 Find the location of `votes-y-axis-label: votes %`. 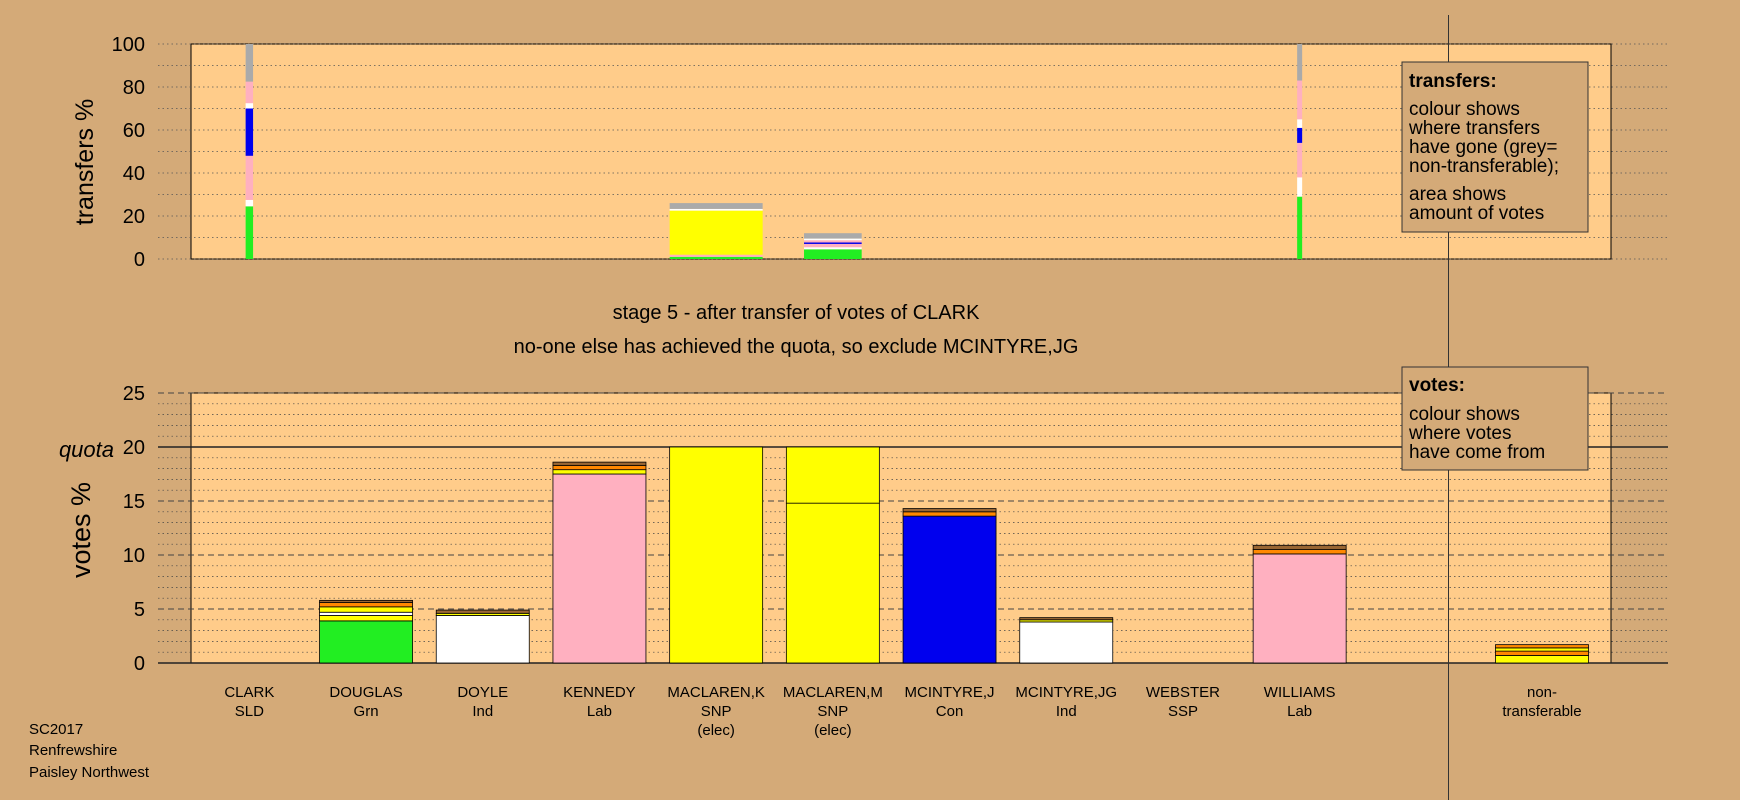

votes-y-axis-label: votes % is located at coordinates (81, 530).